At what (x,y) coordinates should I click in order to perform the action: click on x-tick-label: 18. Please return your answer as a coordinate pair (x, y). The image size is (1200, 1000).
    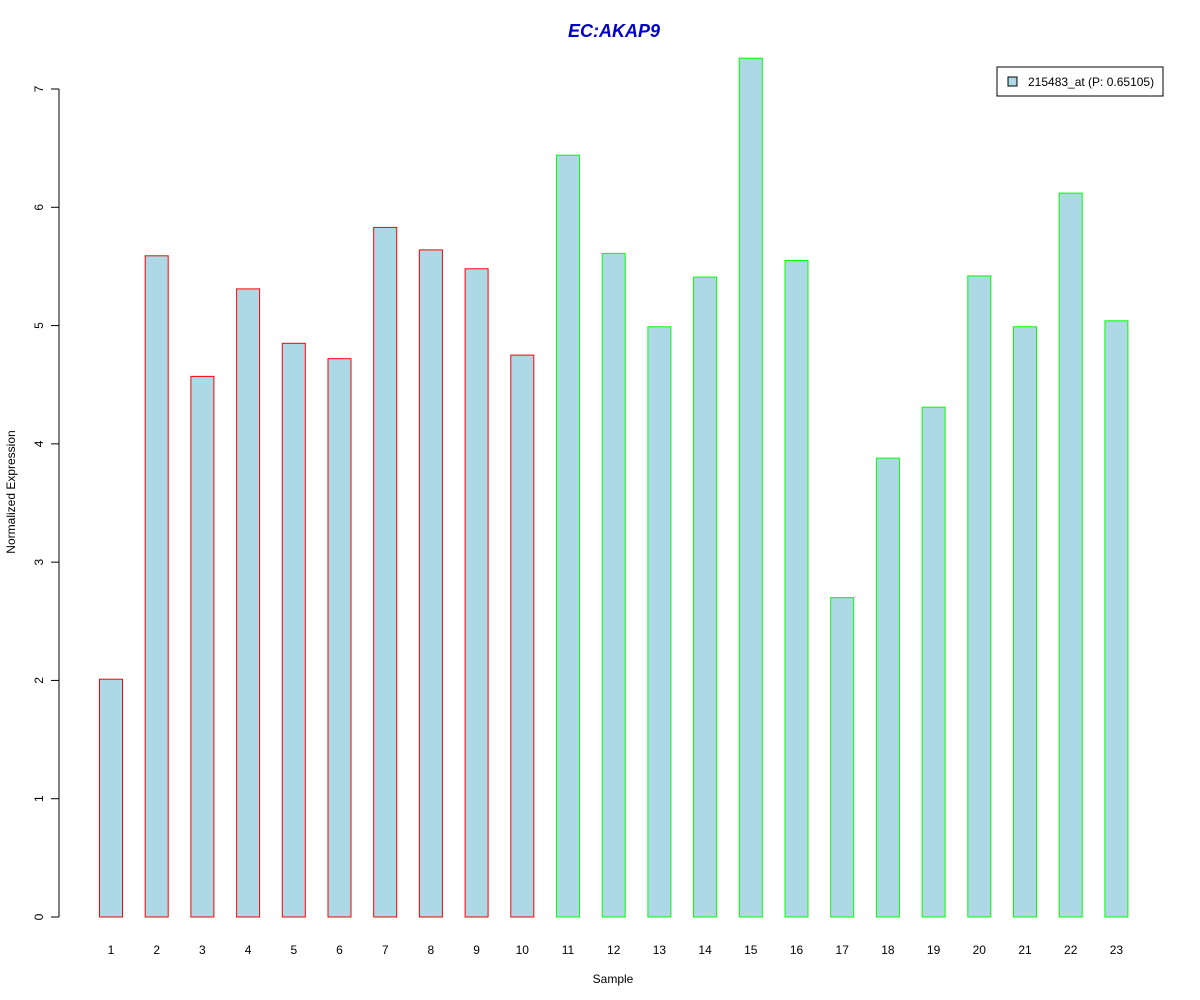
    Looking at the image, I should click on (888, 950).